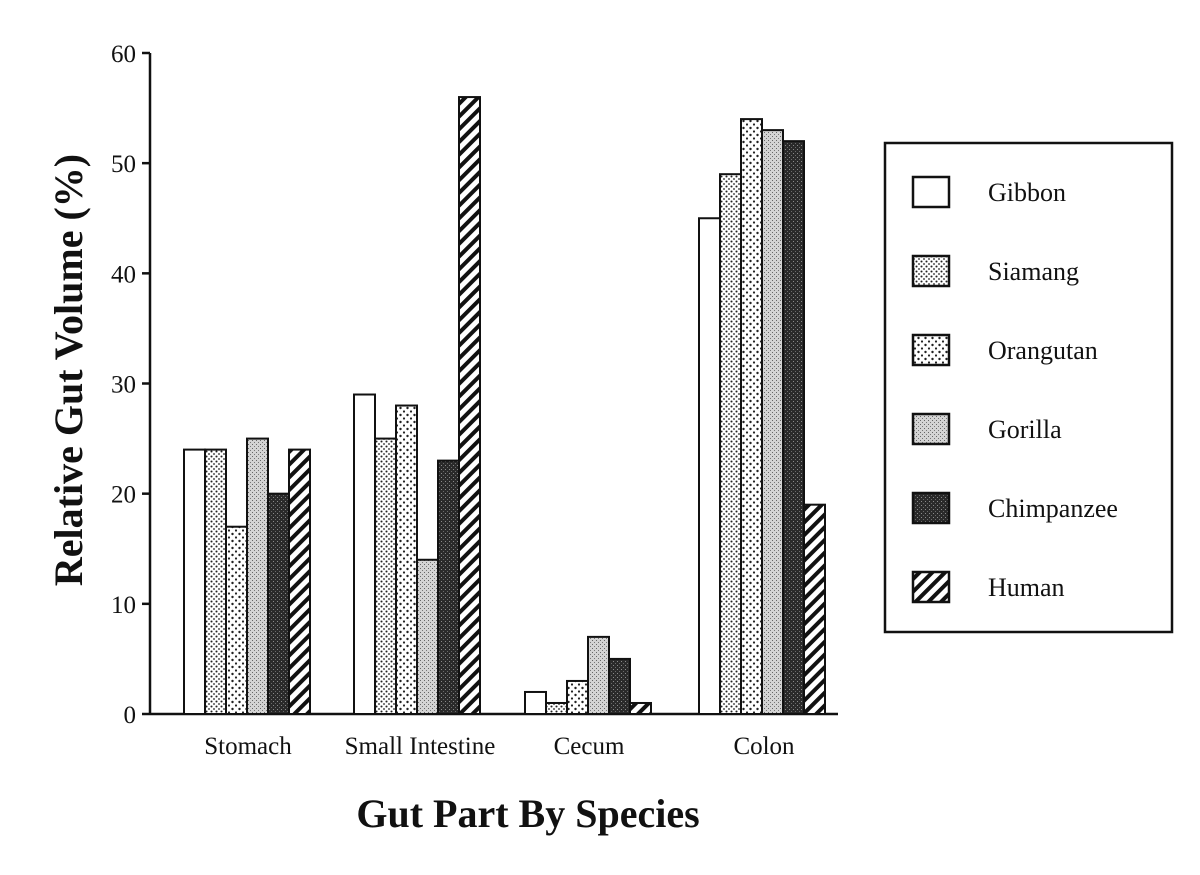 The height and width of the screenshot is (875, 1200). What do you see at coordinates (257, 576) in the screenshot?
I see `bar-gorilla-stomach` at bounding box center [257, 576].